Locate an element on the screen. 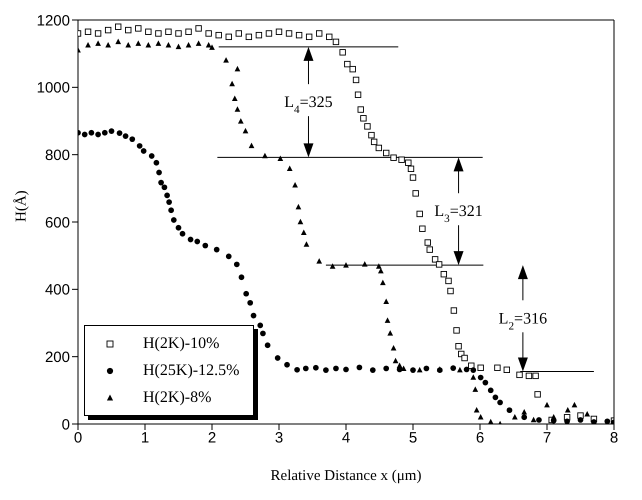 This screenshot has height=500, width=642. x-tick-label: 5 is located at coordinates (413, 438).